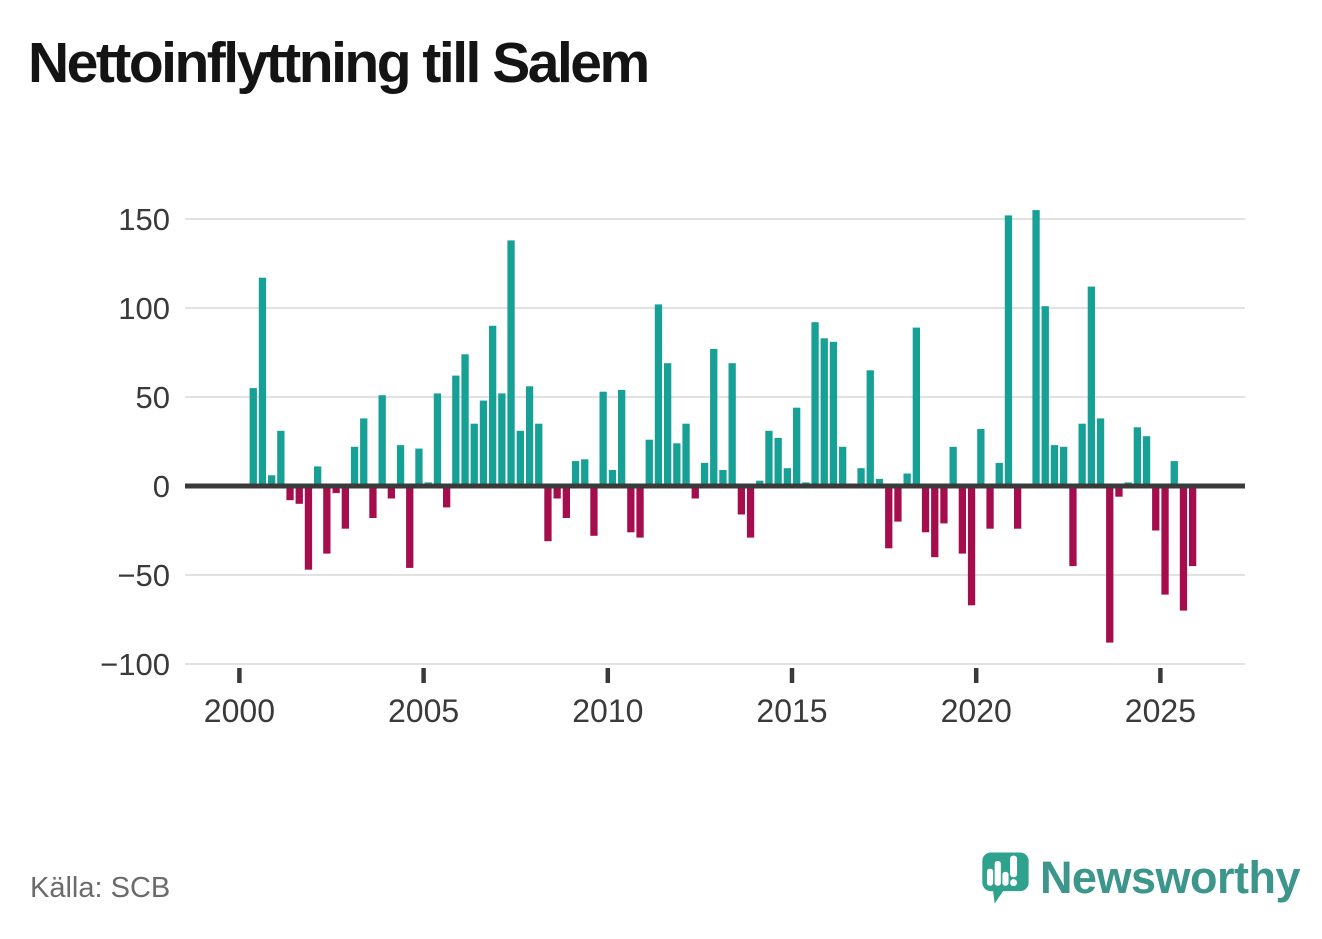  Describe the element at coordinates (281, 458) in the screenshot. I see `bar-2001Q1` at that location.